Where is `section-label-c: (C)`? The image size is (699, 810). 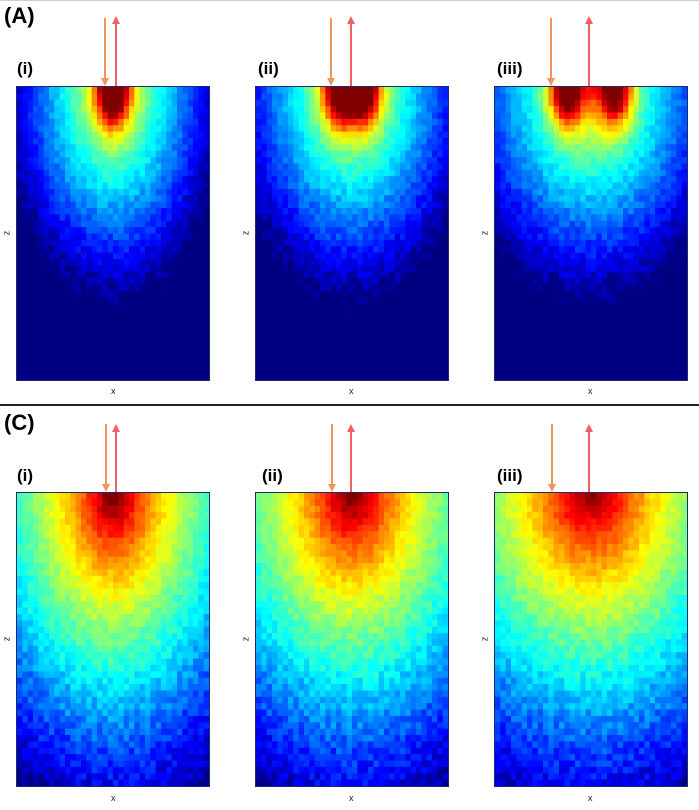 section-label-c: (C) is located at coordinates (19, 422).